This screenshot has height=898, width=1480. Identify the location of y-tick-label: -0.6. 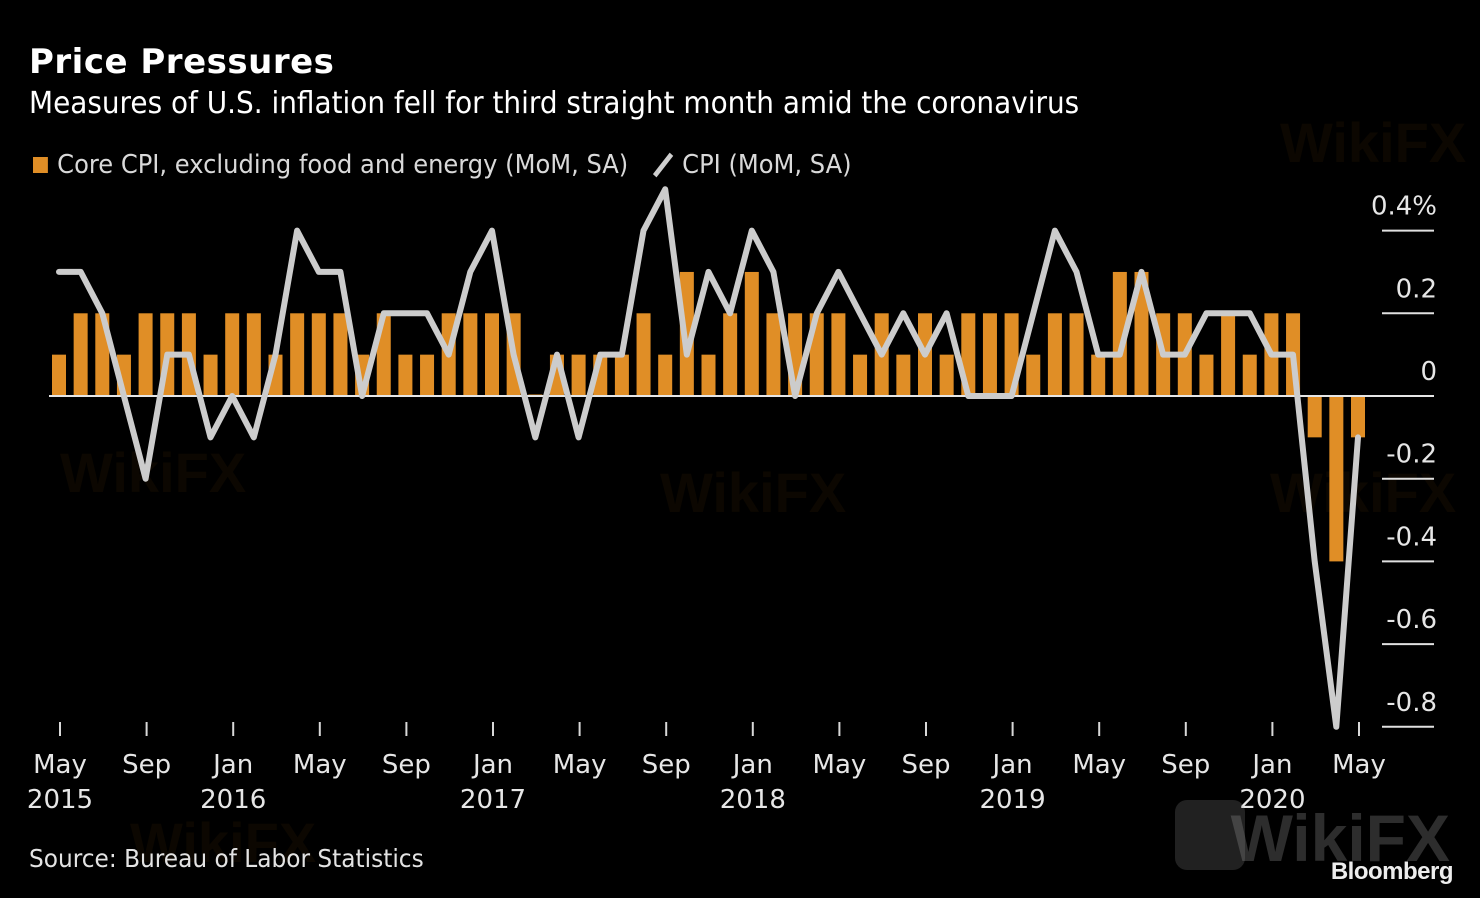
(1411, 620).